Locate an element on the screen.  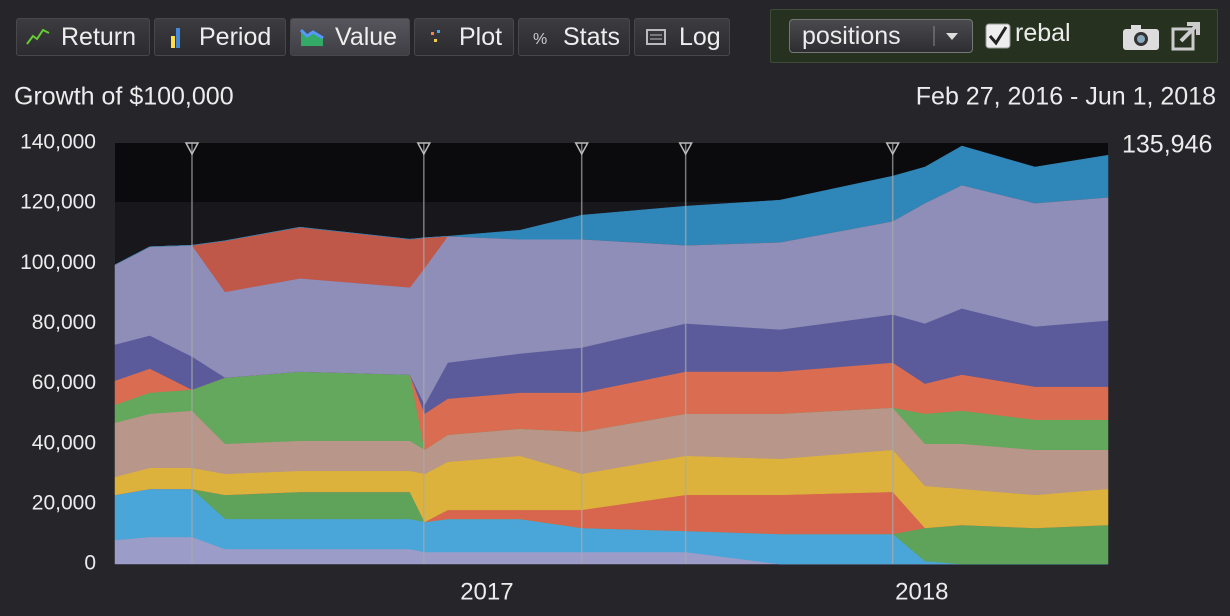
select: positions is located at coordinates (881, 36).